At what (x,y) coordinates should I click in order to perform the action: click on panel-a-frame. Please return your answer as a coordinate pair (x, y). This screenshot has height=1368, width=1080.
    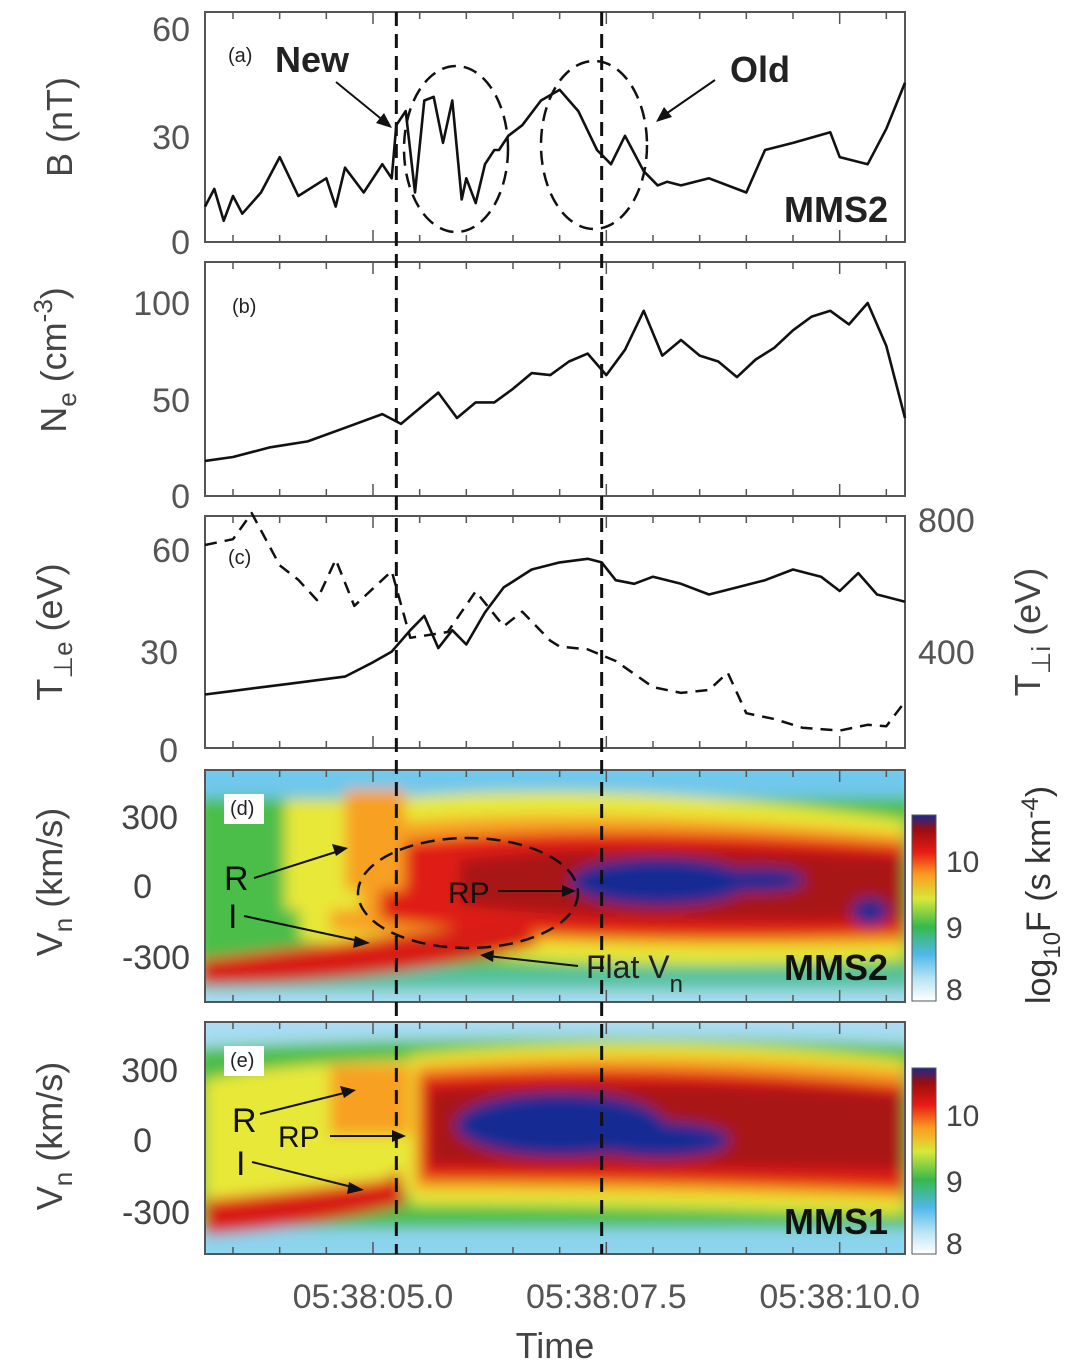
    Looking at the image, I should click on (555, 127).